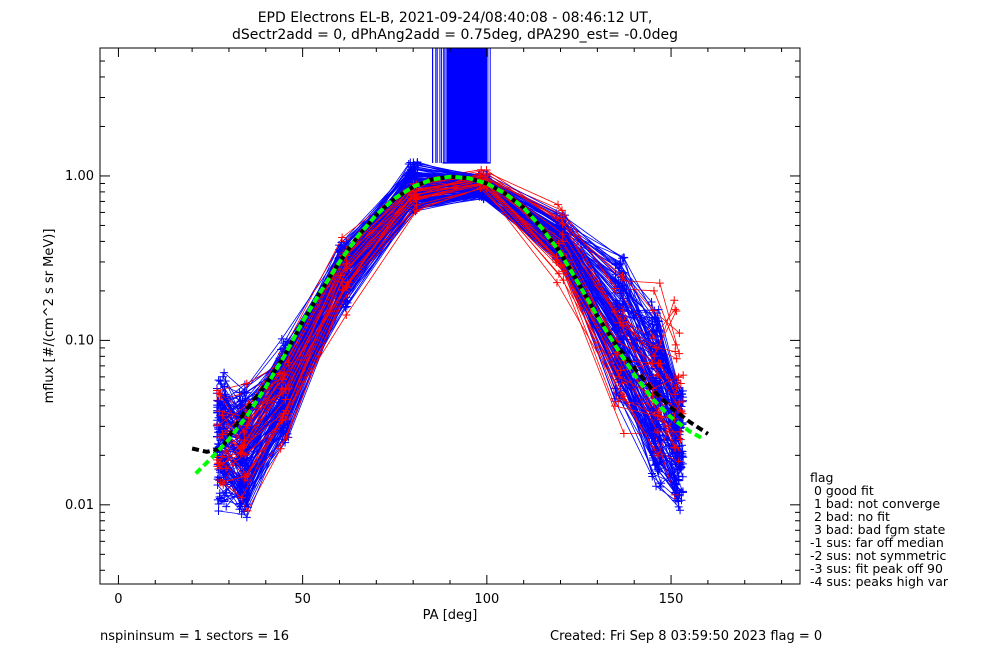 The width and height of the screenshot is (1000, 650). What do you see at coordinates (466, 105) in the screenshot?
I see `off-scale-spike-band` at bounding box center [466, 105].